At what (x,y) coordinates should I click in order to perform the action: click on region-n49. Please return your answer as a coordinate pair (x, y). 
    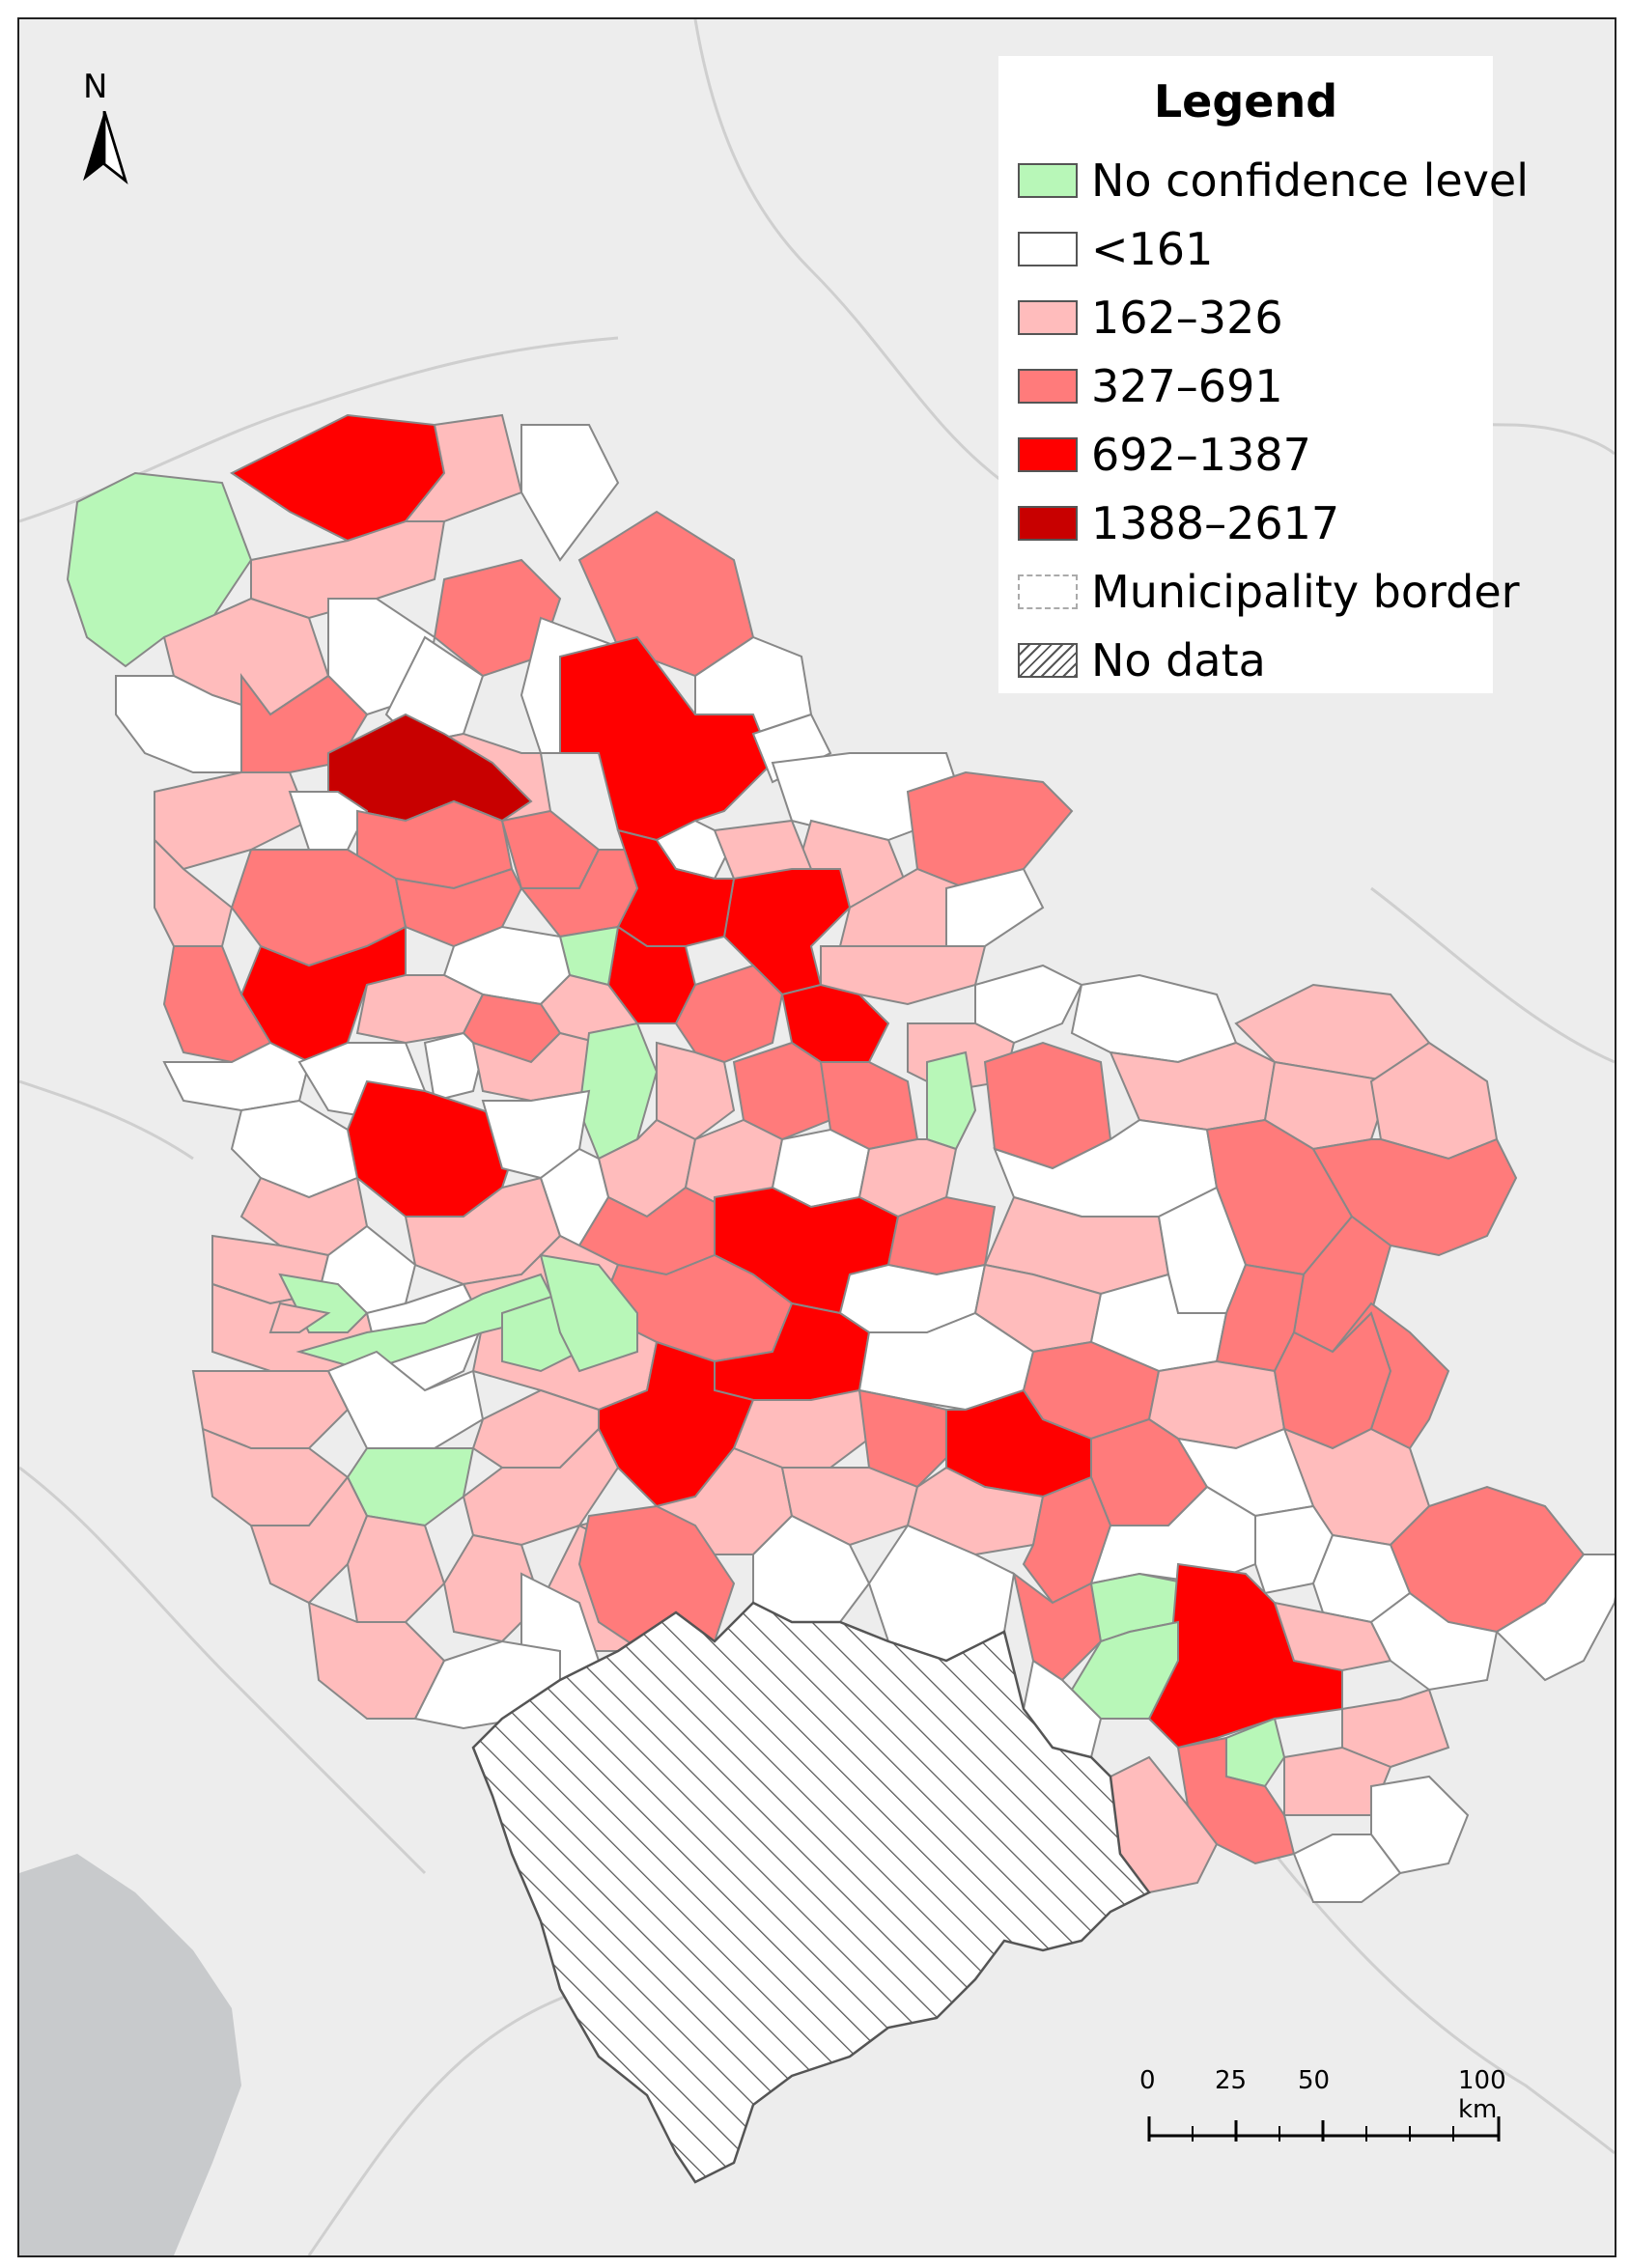
    Looking at the image, I should click on (236, 1077).